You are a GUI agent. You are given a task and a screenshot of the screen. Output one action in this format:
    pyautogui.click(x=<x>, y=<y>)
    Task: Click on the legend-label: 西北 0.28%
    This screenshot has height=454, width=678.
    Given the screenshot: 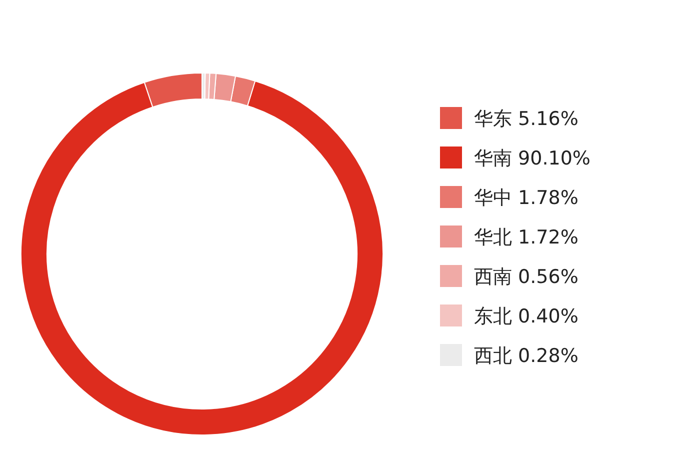 What is the action you would take?
    pyautogui.click(x=526, y=356)
    